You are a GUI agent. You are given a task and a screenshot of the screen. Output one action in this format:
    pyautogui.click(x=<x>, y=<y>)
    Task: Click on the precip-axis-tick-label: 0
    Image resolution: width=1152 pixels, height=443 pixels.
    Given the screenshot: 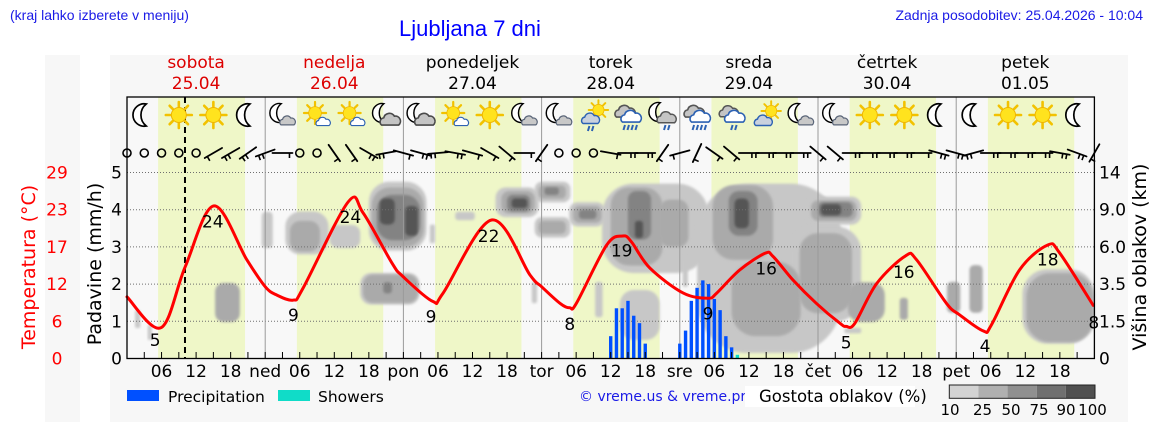 What is the action you would take?
    pyautogui.click(x=116, y=360)
    